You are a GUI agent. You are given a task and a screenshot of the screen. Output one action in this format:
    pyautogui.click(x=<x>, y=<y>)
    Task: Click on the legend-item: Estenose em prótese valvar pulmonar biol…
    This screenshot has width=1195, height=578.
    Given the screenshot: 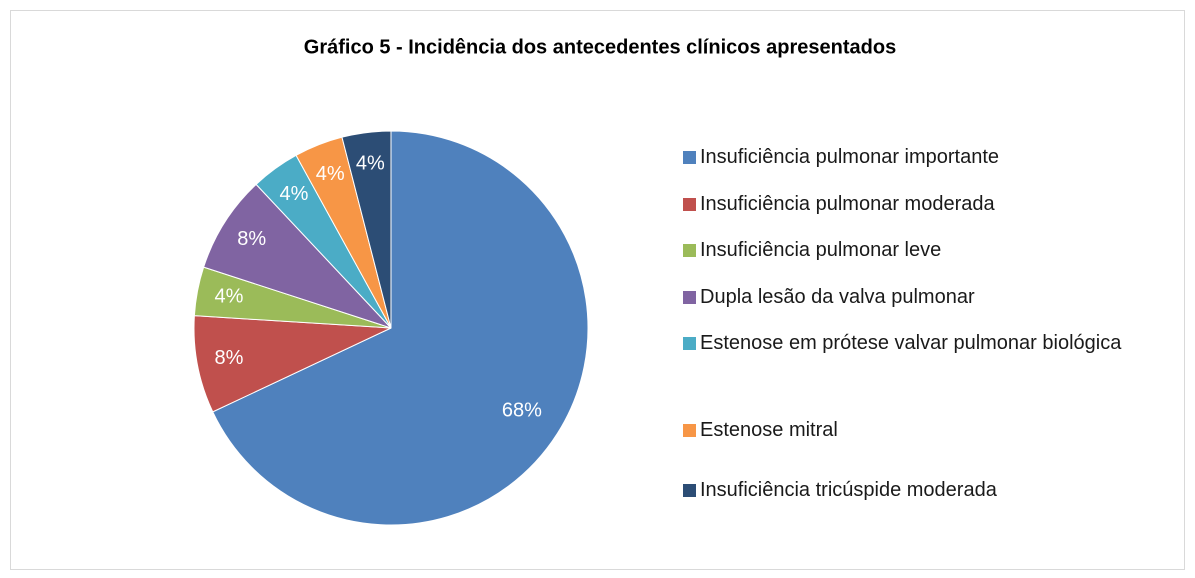 What is the action you would take?
    pyautogui.click(x=918, y=343)
    